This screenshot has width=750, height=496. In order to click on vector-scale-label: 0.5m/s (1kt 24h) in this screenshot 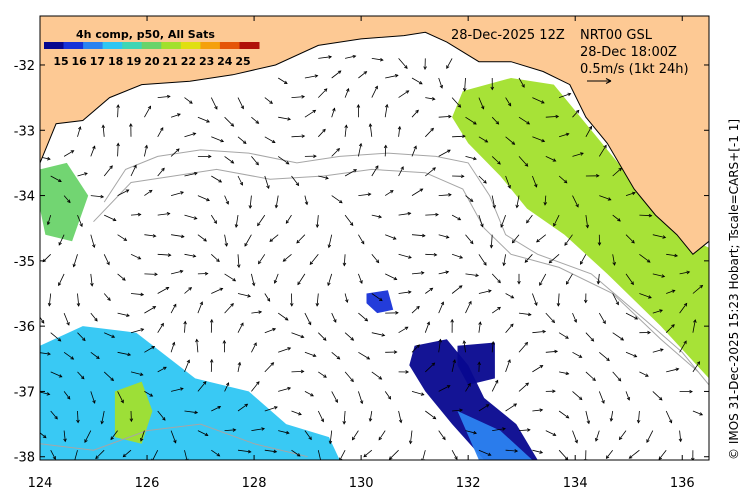, I will do `click(634, 69)`.